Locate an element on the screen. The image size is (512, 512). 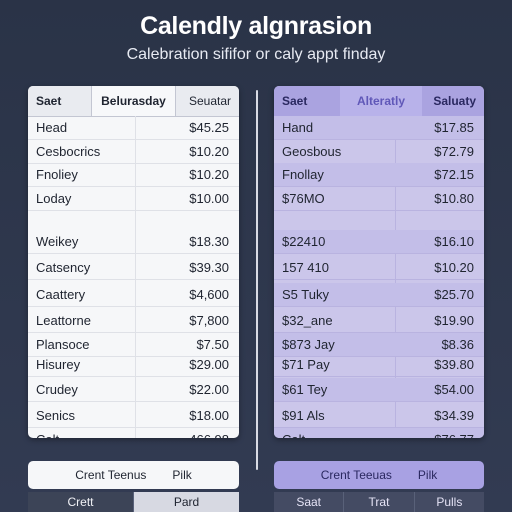
right-column-header-3: Saluaty is located at coordinates (454, 101).